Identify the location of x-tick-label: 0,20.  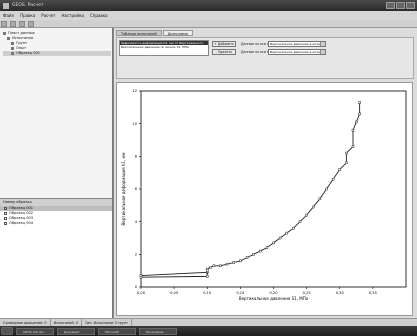
(273, 293).